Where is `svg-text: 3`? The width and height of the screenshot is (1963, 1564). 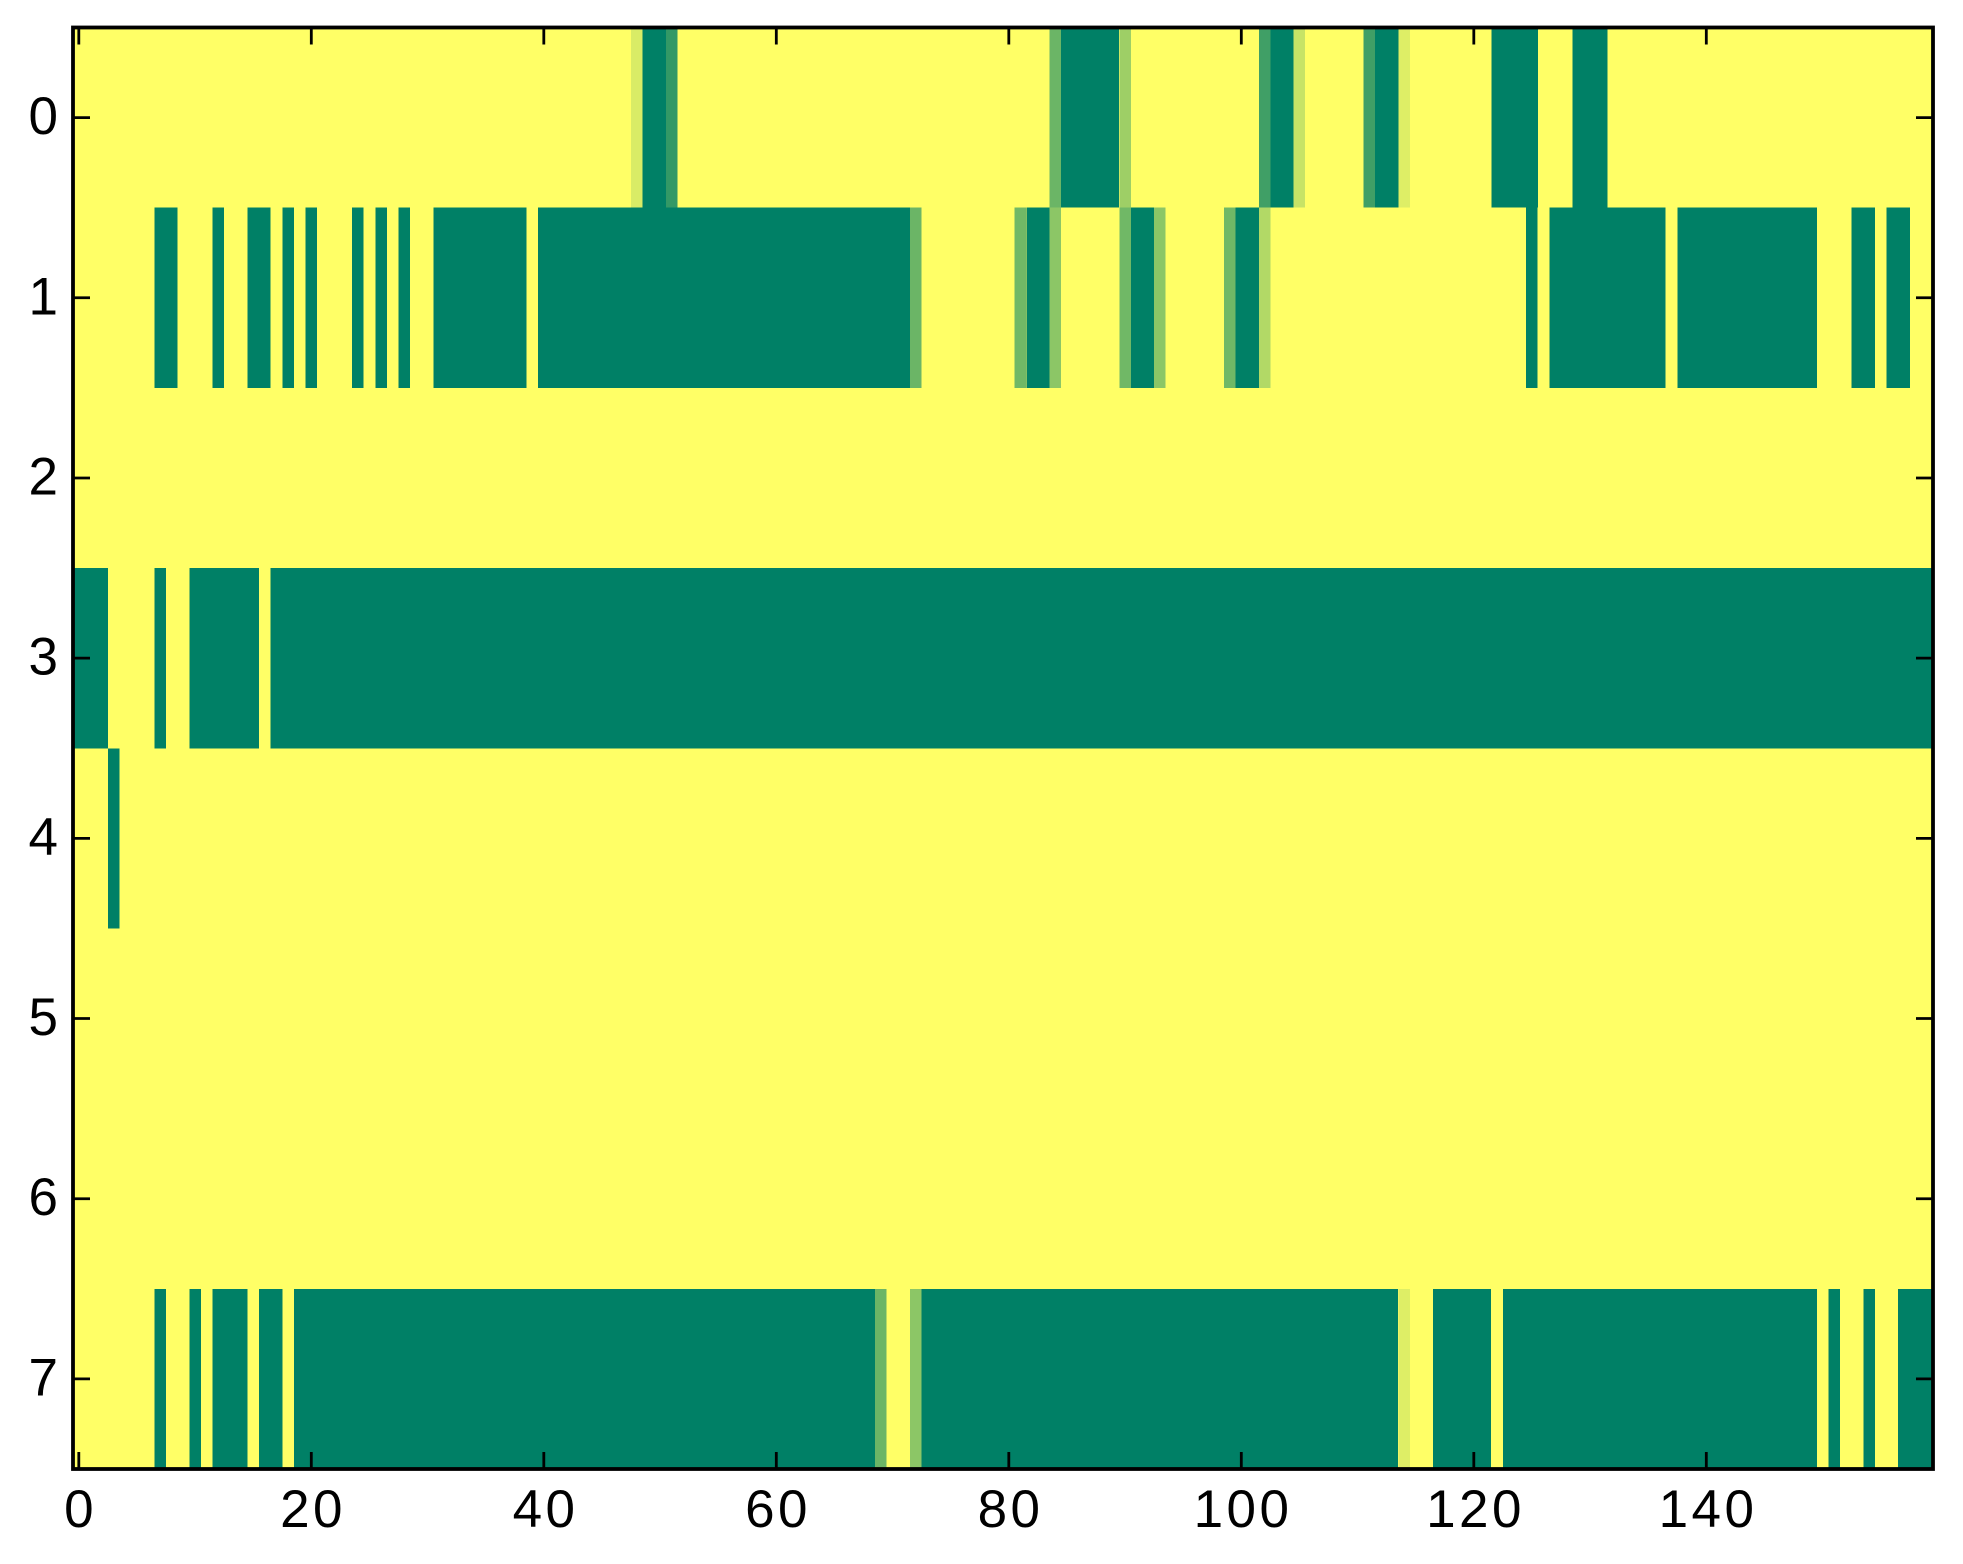
svg-text: 3 is located at coordinates (43, 657).